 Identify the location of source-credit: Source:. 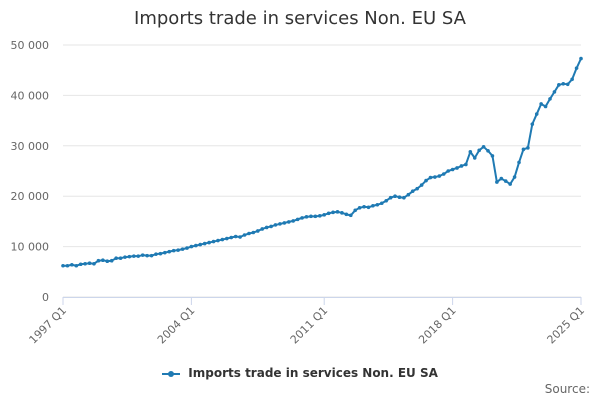
(567, 389).